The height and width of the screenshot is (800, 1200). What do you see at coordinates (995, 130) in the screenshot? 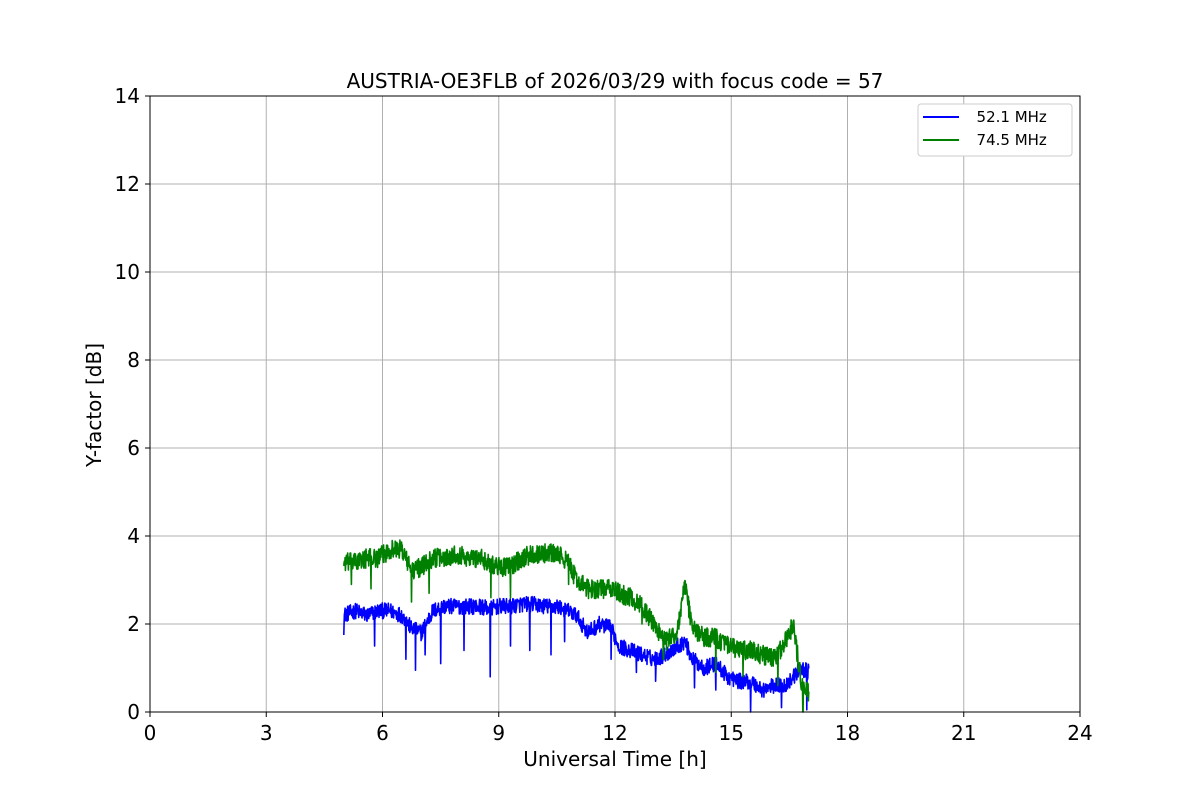
I see `legend: 52.1 MHz 74.5 MHz` at bounding box center [995, 130].